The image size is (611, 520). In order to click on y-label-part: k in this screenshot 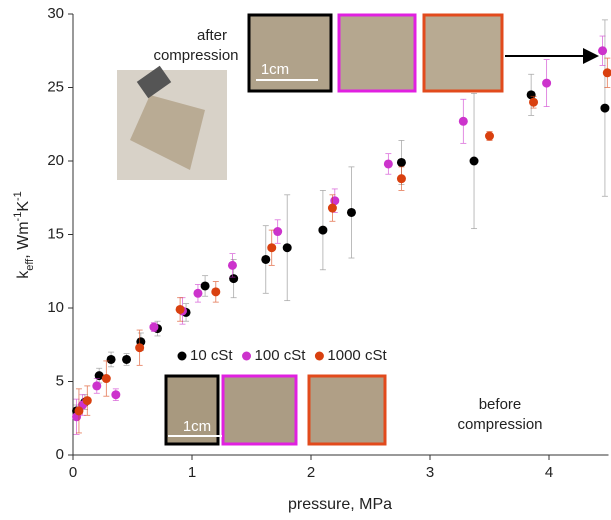, I will do `click(23, 274)`.